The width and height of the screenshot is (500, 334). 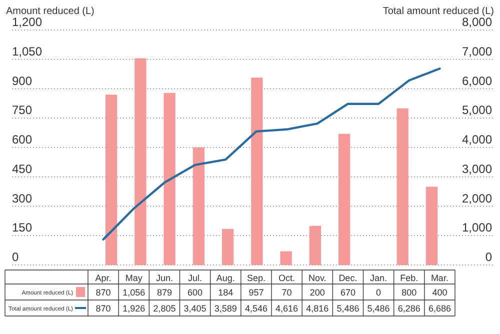 I want to click on y-tick-label: 0, so click(x=15, y=257).